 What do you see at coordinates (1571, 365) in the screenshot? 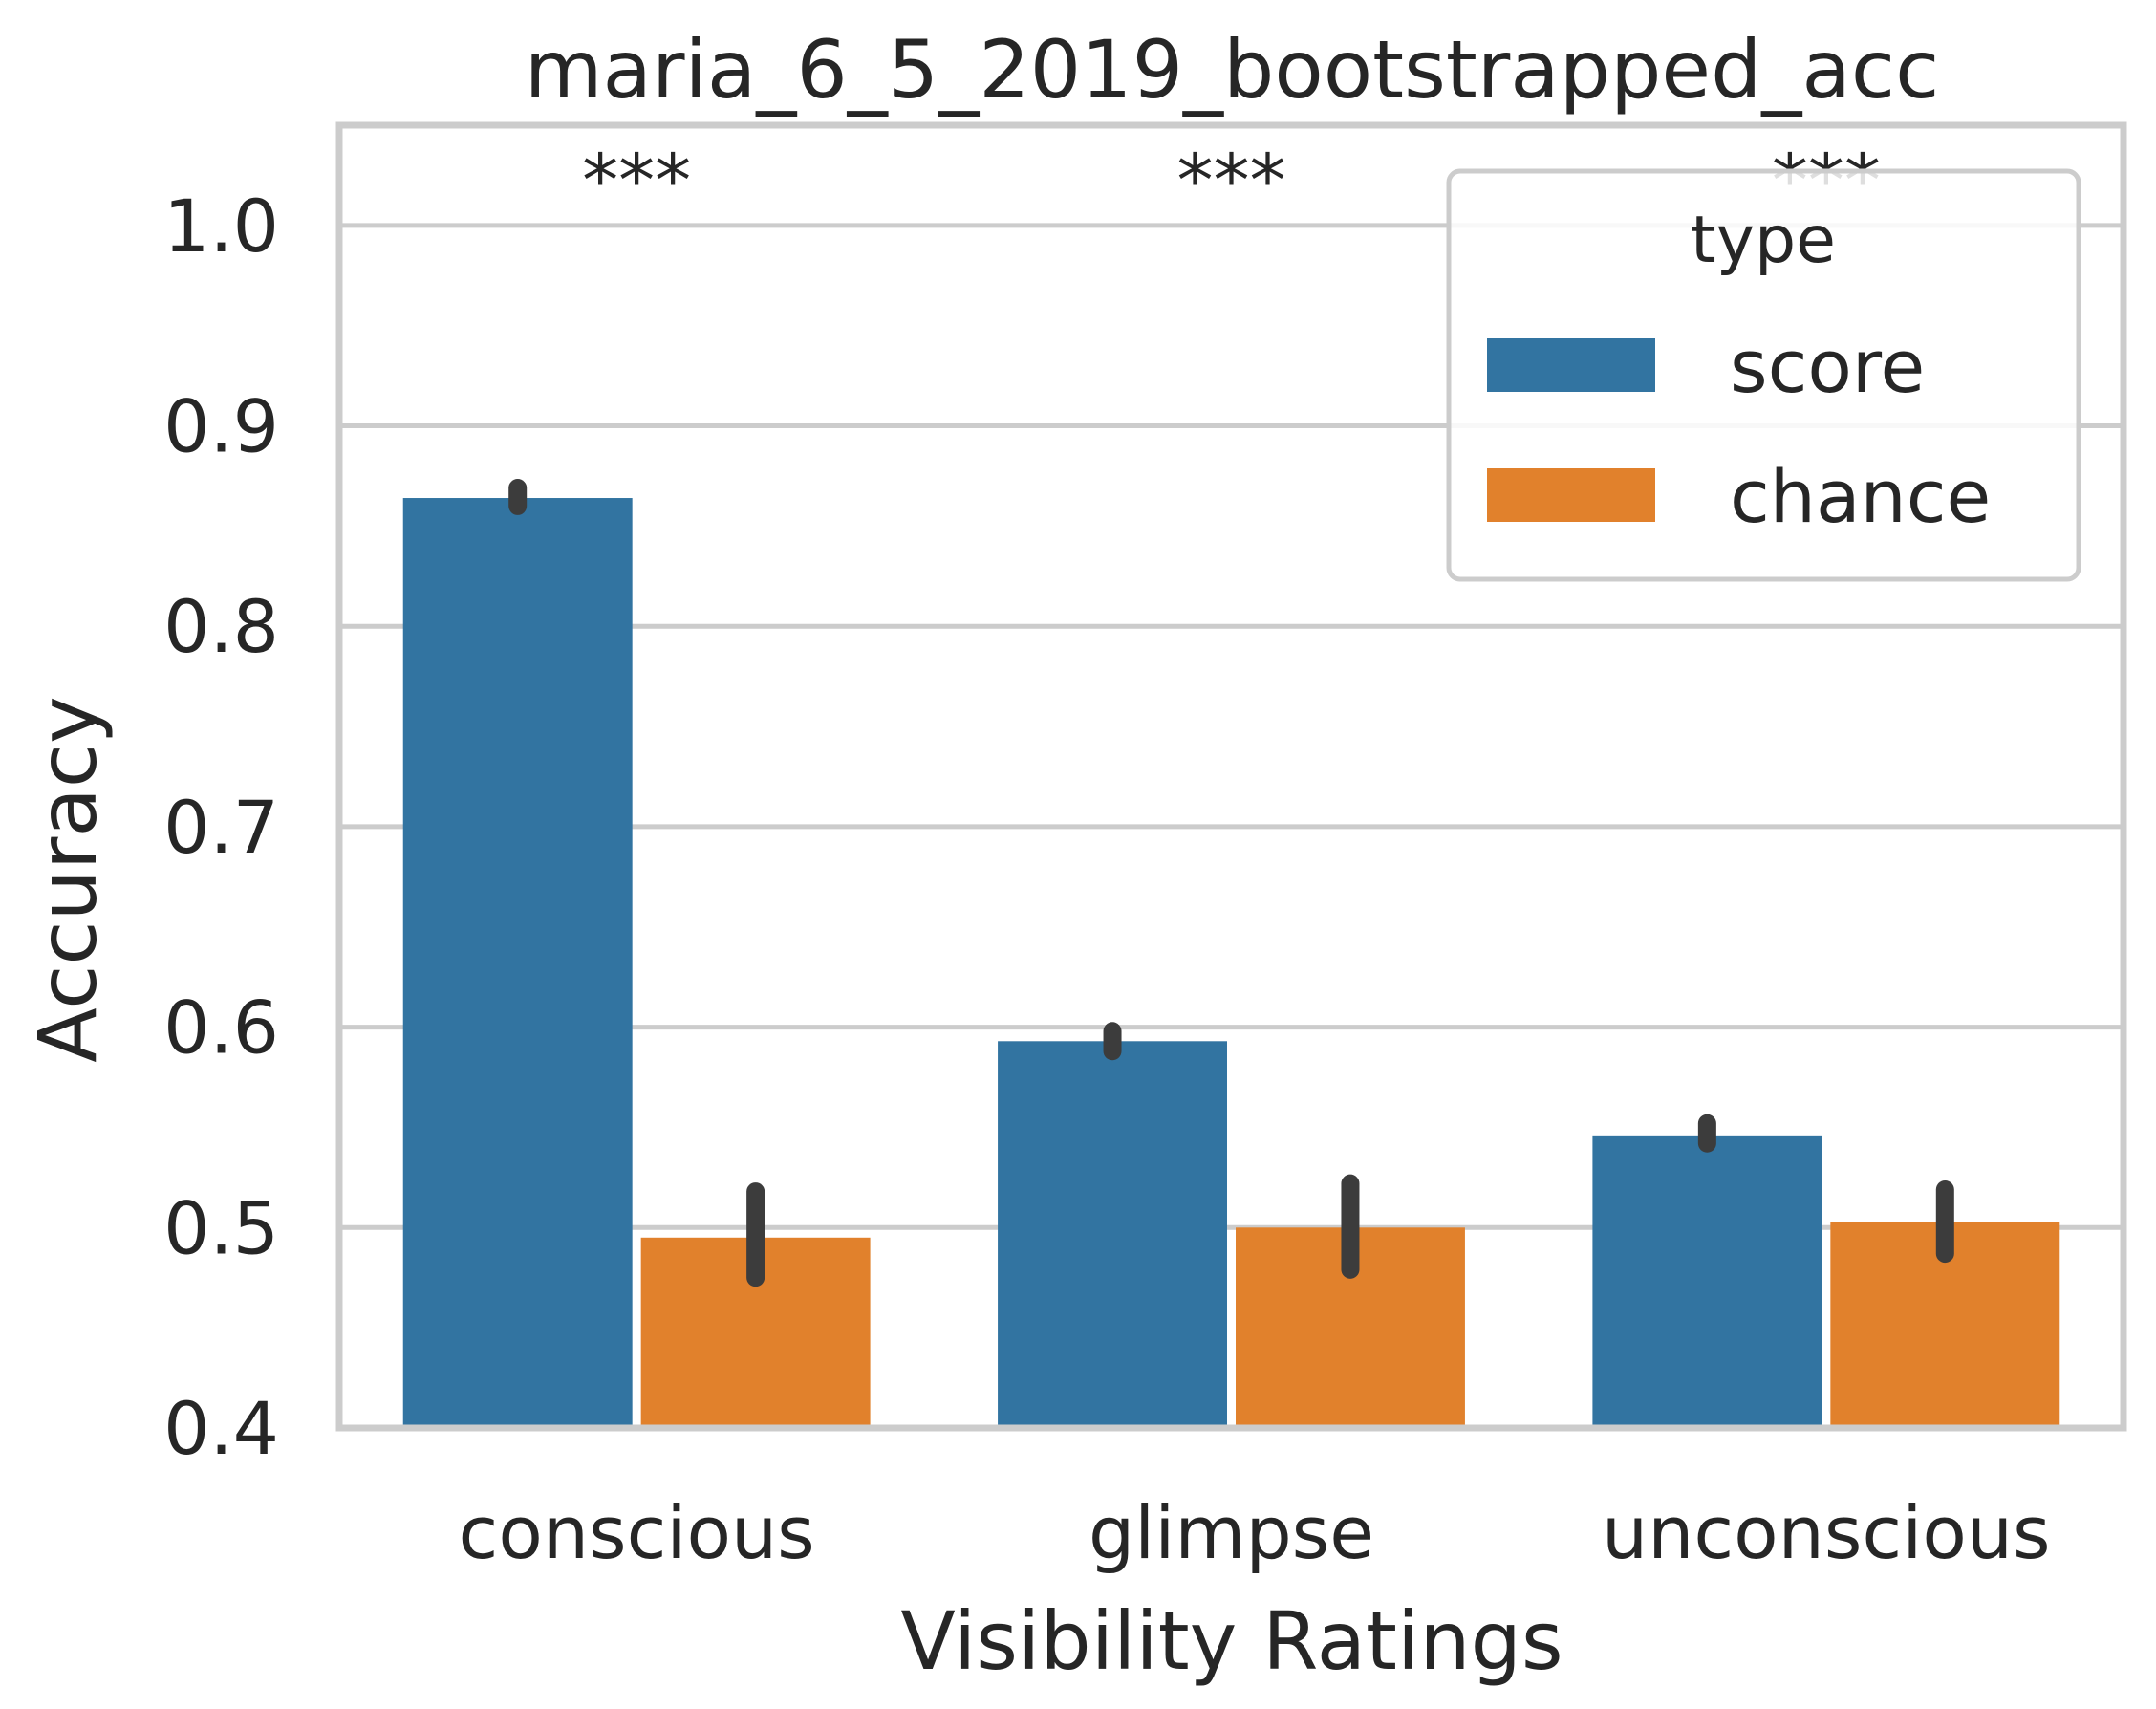
I see `legend-swatch-score` at bounding box center [1571, 365].